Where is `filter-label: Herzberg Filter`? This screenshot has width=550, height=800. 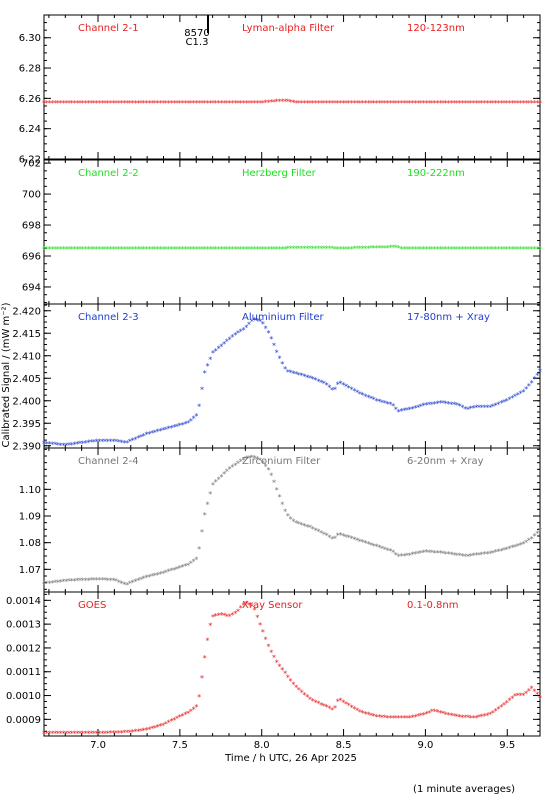 filter-label: Herzberg Filter is located at coordinates (279, 173).